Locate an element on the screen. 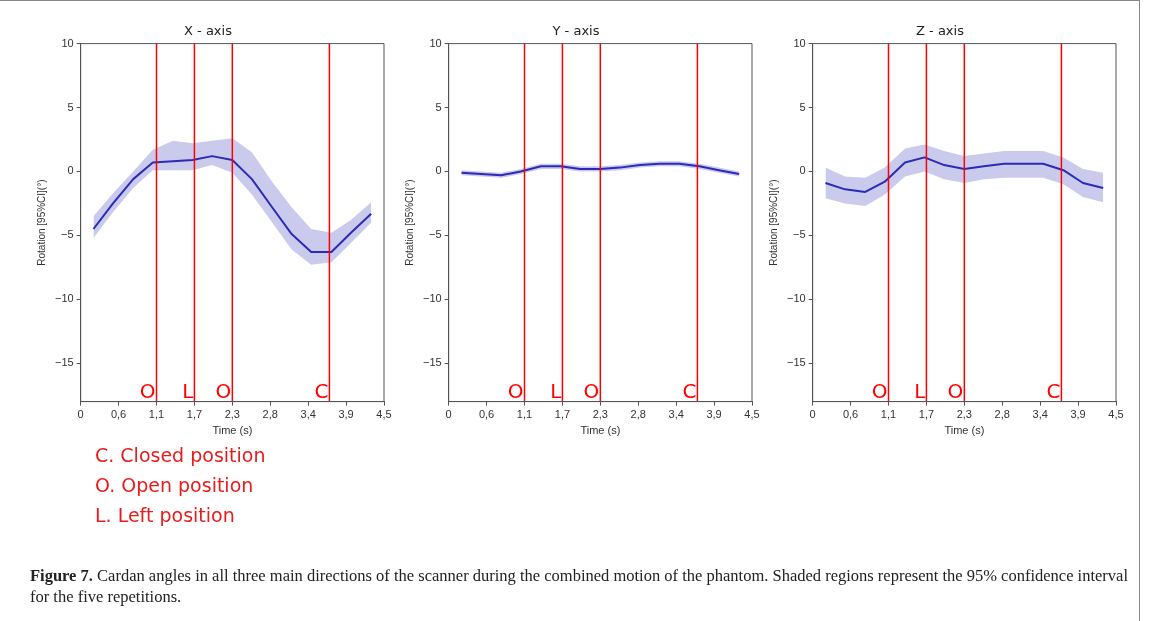 This screenshot has width=1154, height=621. chart-title: X - axis is located at coordinates (208, 31).